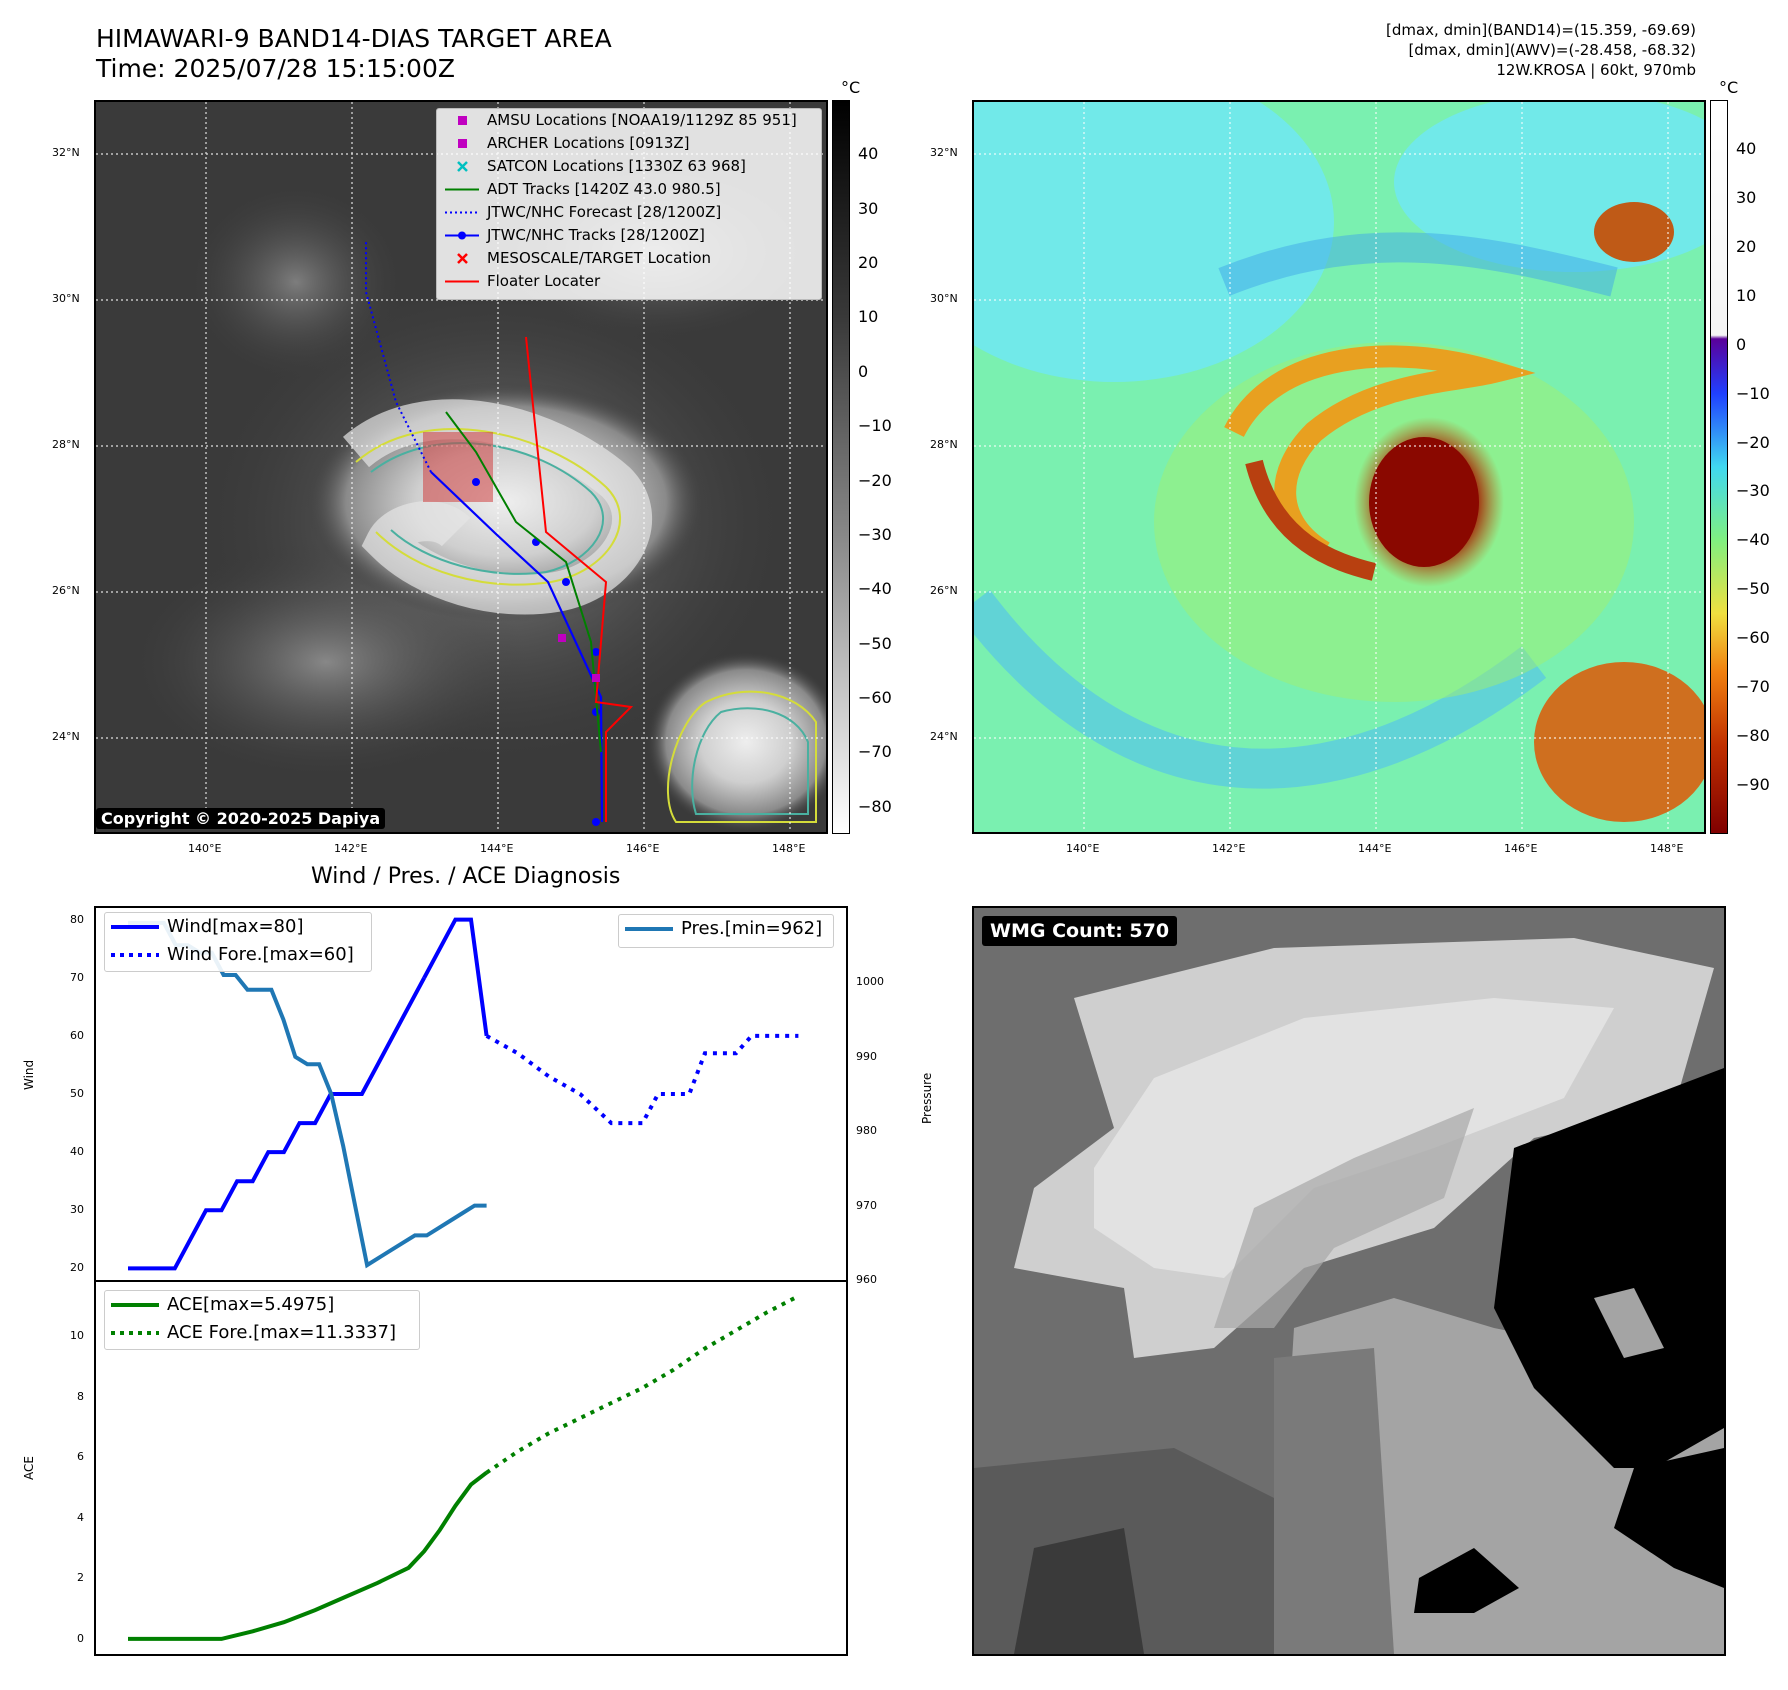 The width and height of the screenshot is (1788, 1690). I want to click on wind-axis-tick-label: 80, so click(77, 919).